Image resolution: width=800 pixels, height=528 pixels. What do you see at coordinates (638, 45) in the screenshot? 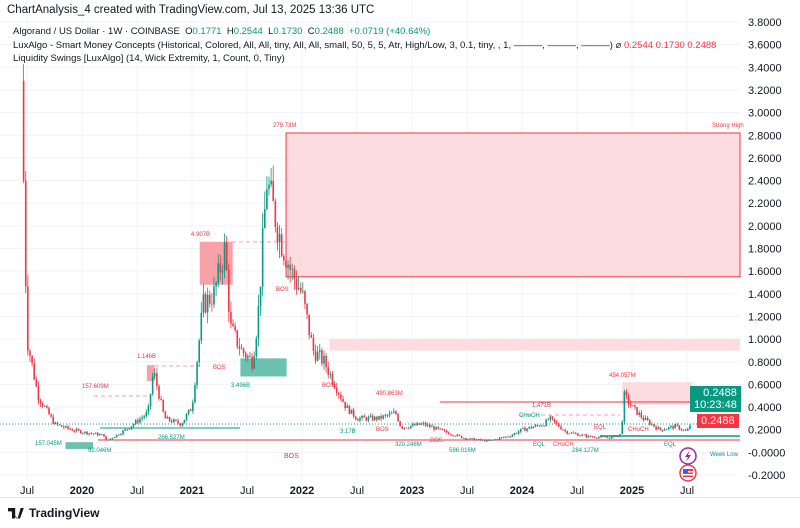
I see `indicator-value: 0.2544` at bounding box center [638, 45].